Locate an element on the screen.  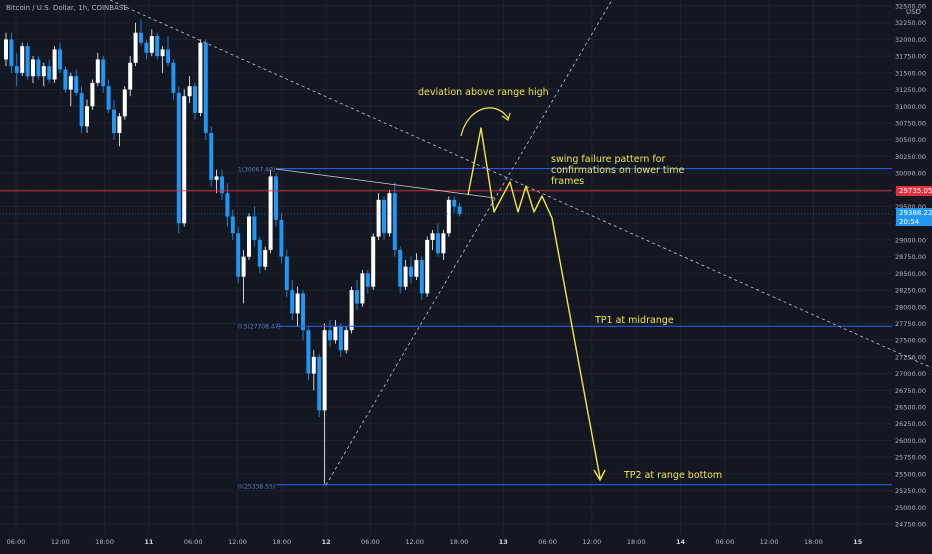
price-tick-label: 26750.00 is located at coordinates (910, 391).